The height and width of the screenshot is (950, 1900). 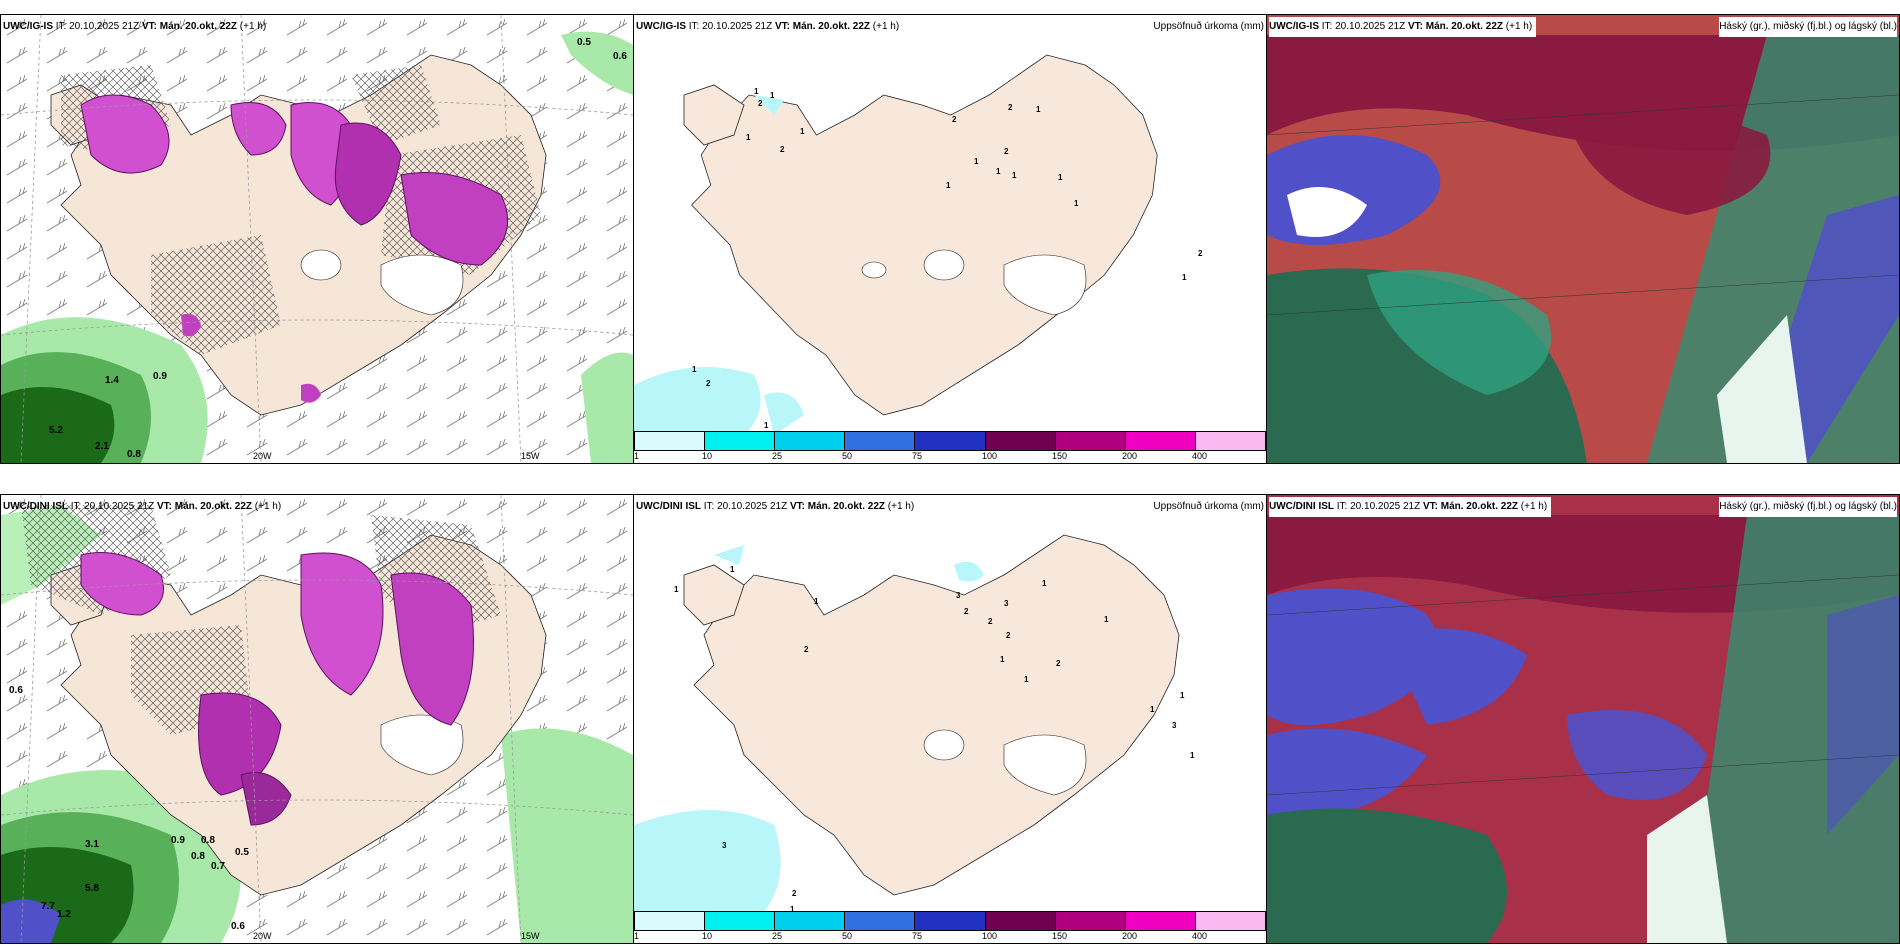 I want to click on lon-label-20w-1: 20W, so click(x=262, y=456).